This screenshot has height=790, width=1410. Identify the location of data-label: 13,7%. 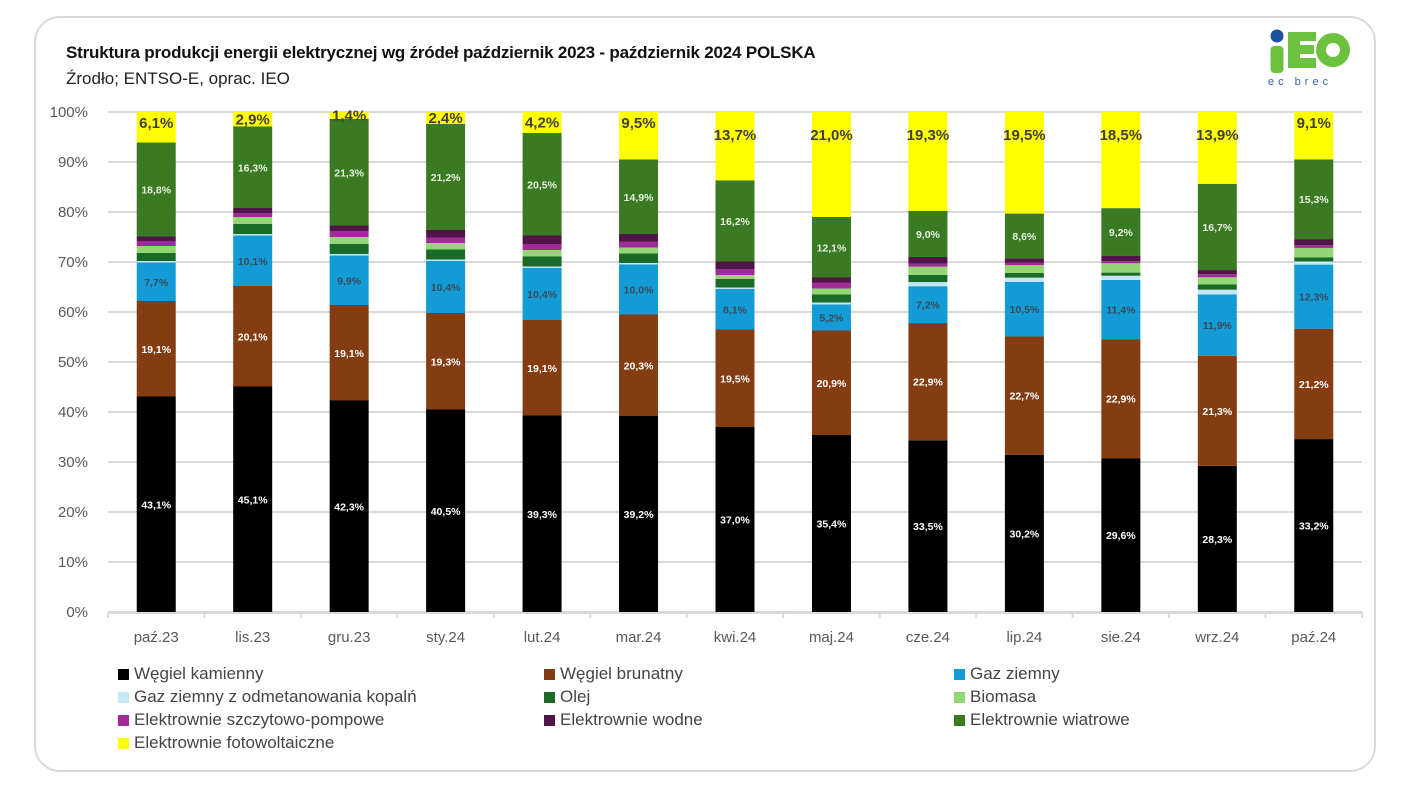
(735, 135).